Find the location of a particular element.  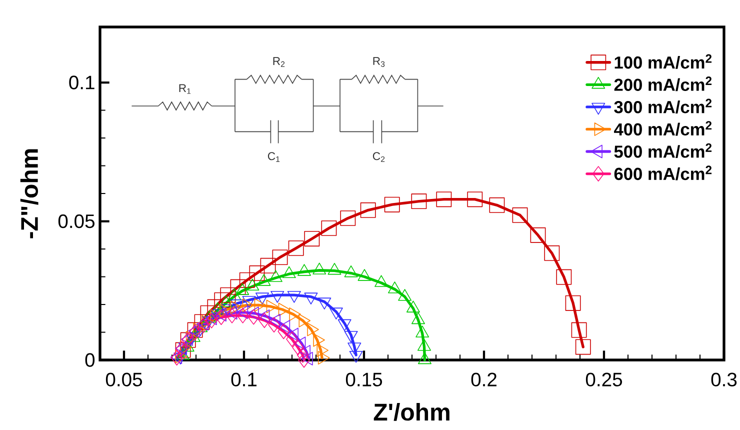

y-tick-label: 0.1 is located at coordinates (81, 83).